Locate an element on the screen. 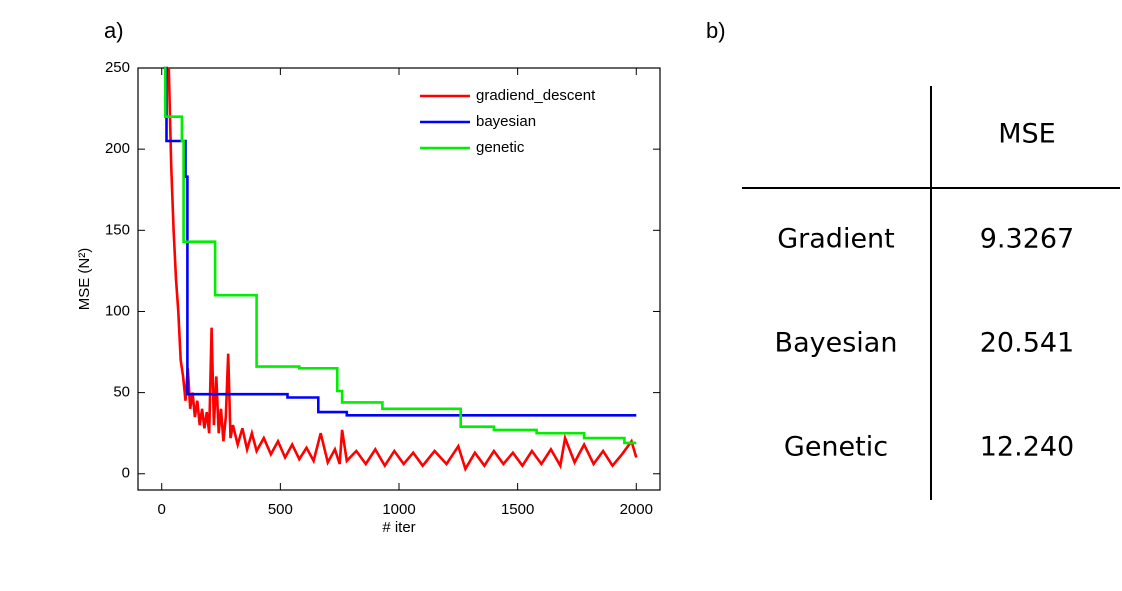 The image size is (1122, 591). x-axis-label: # iter is located at coordinates (398, 527).